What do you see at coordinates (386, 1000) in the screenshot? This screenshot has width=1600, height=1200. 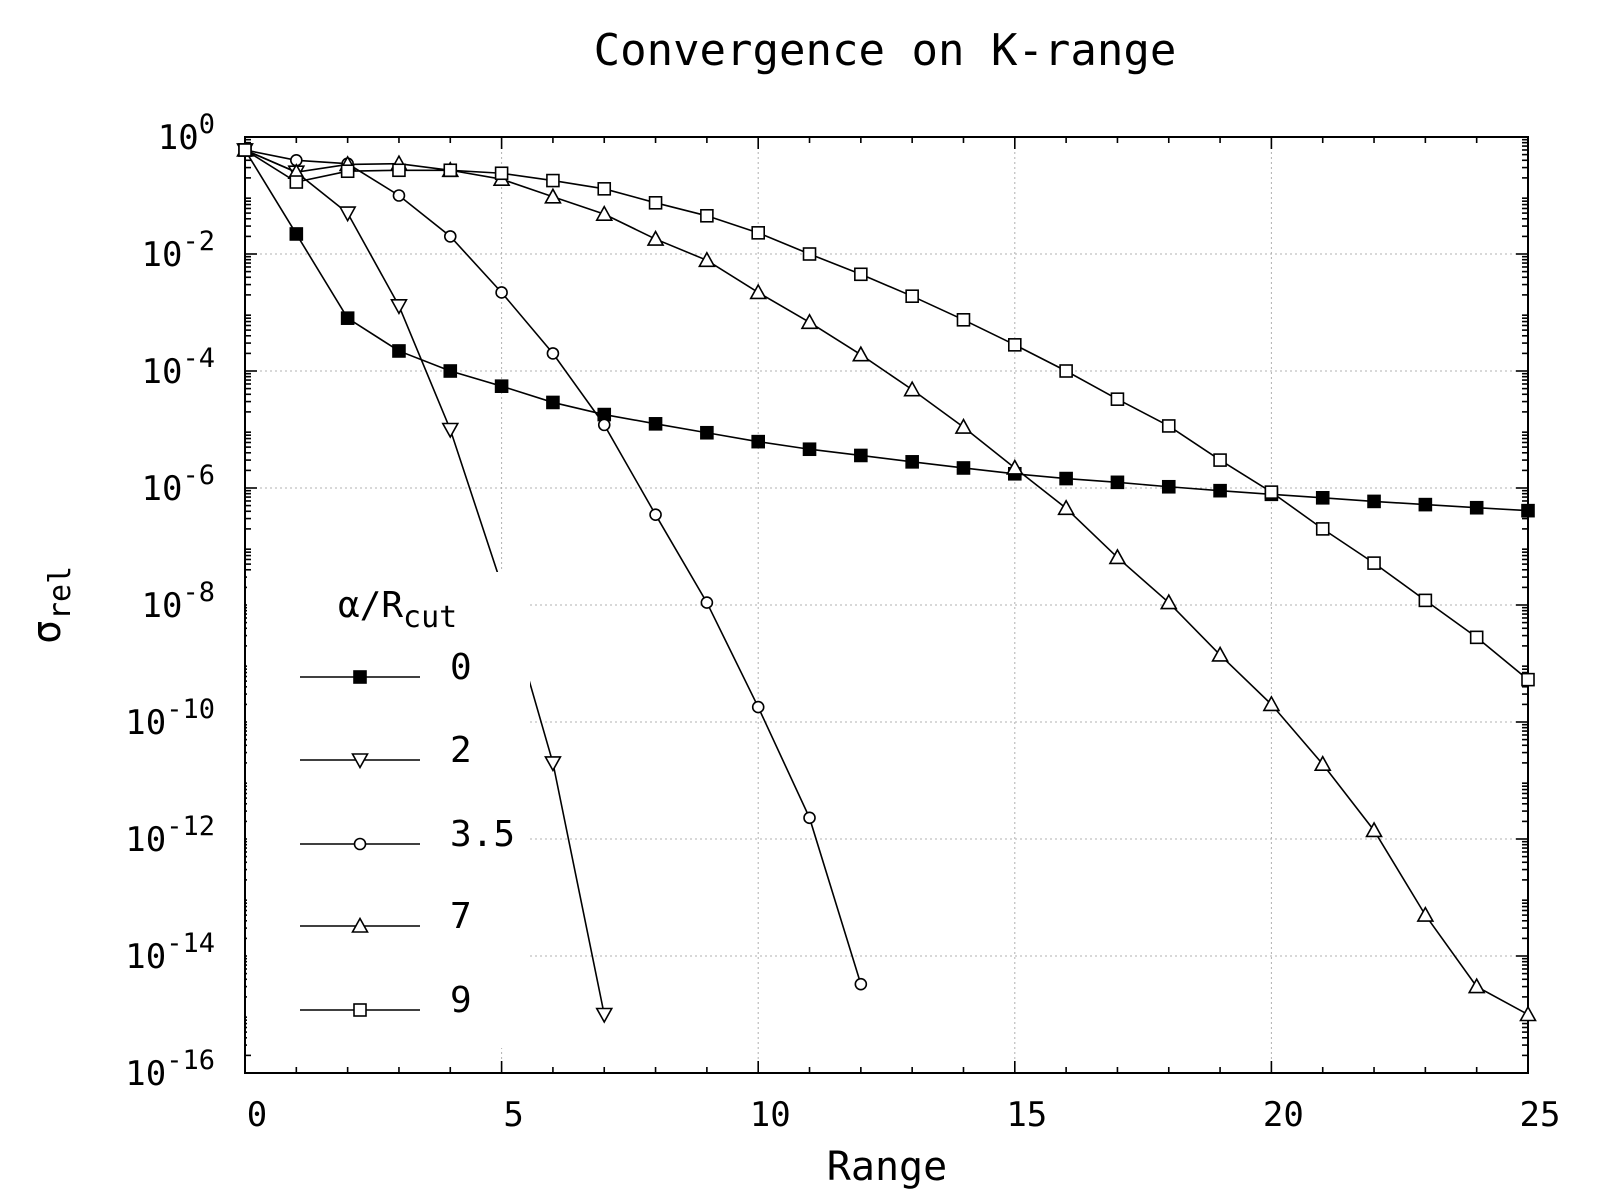 I see `legend-entry: 9` at bounding box center [386, 1000].